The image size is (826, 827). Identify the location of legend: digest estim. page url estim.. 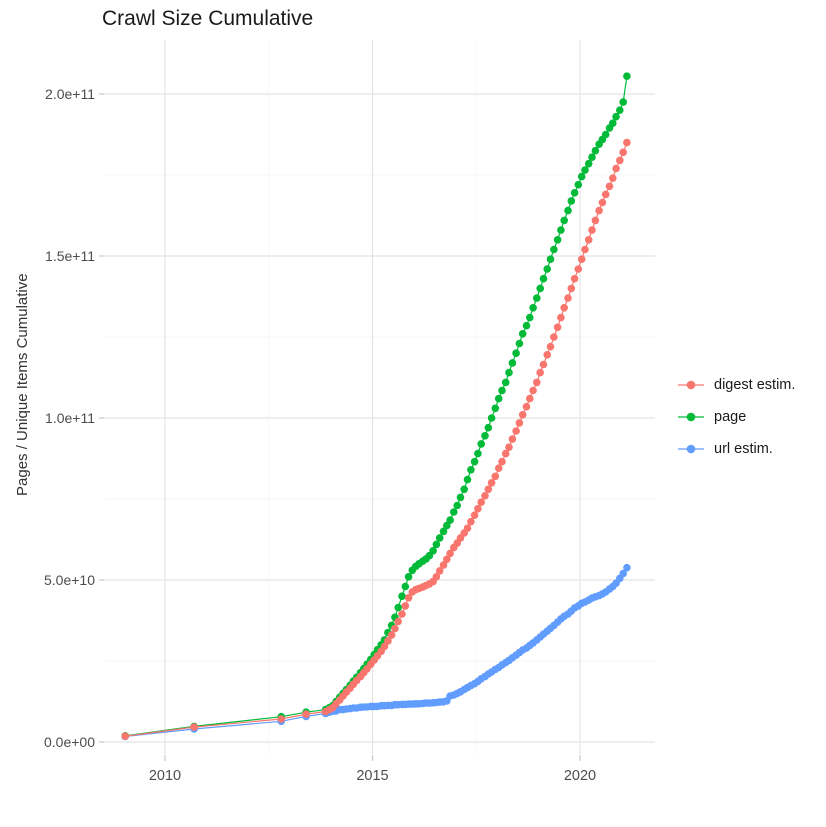
(735, 422).